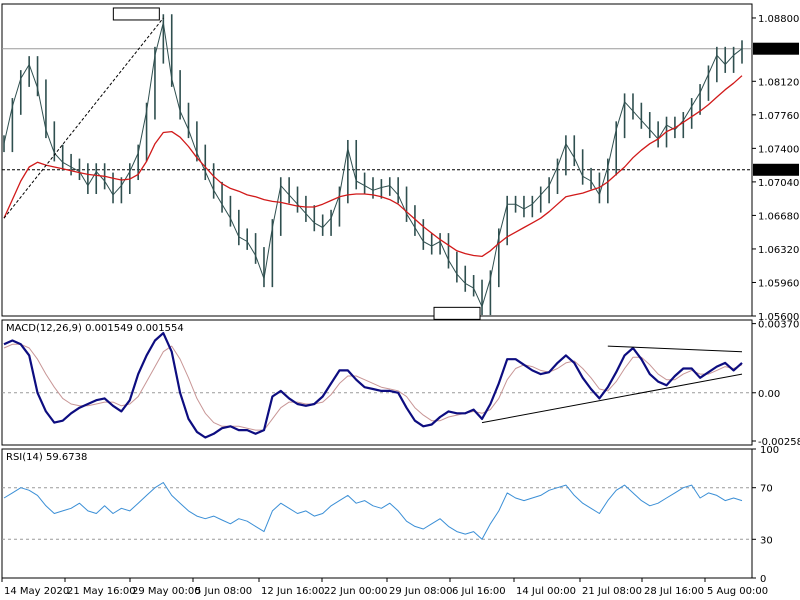 The width and height of the screenshot is (800, 600). I want to click on macd-title: MACD(12,26,9) 0.001549 0.001554, so click(95, 328).